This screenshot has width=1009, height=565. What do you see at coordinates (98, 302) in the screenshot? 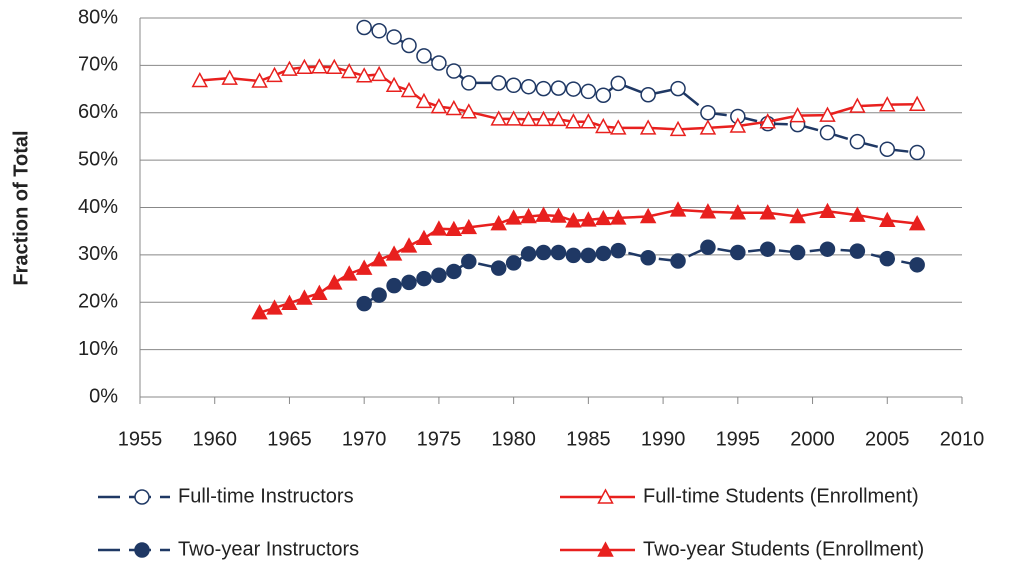
I see `y-tick-label: 20%` at bounding box center [98, 302].